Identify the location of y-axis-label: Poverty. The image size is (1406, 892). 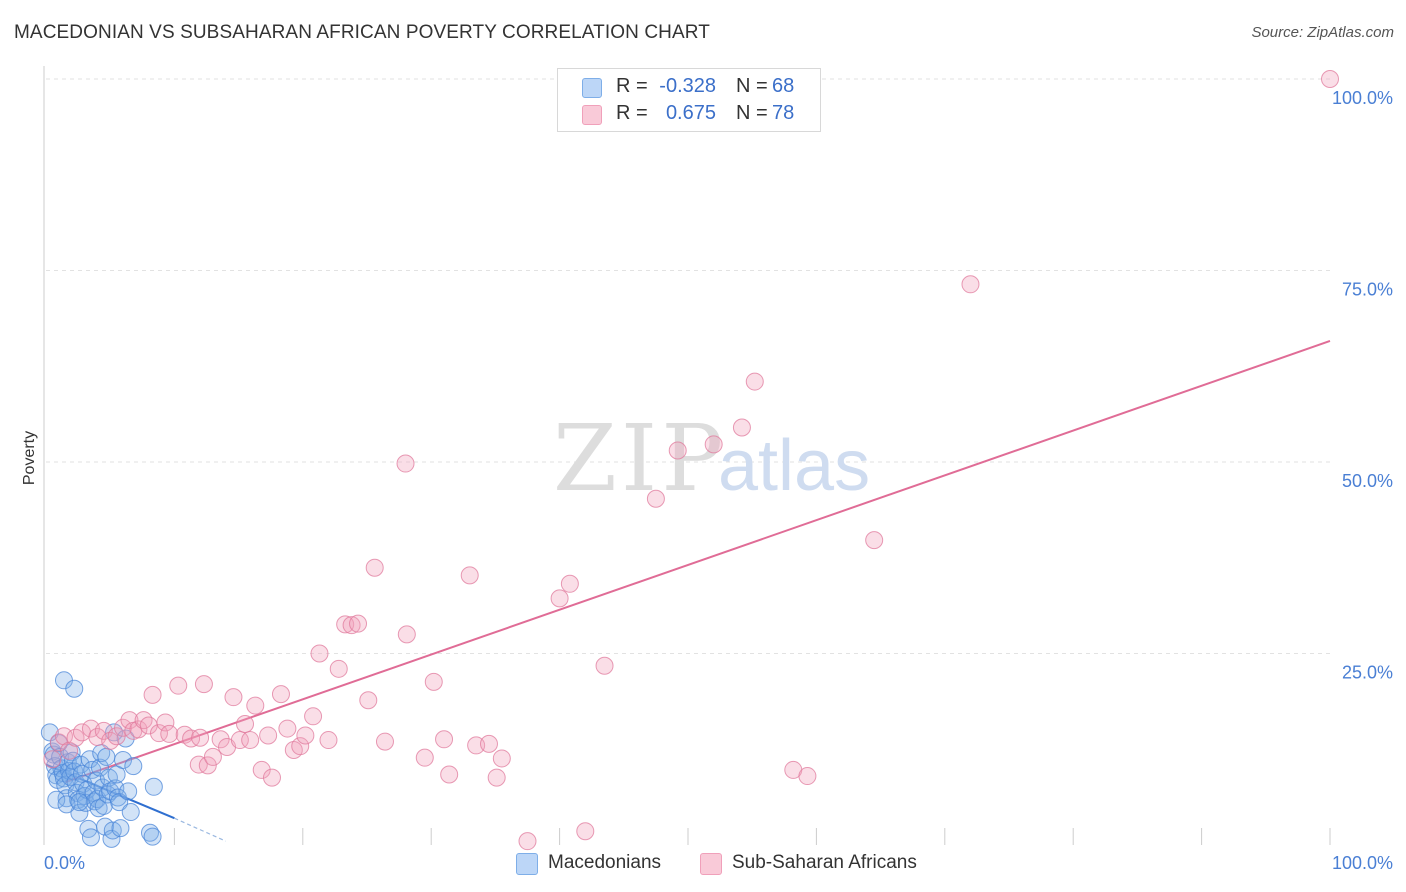
(29, 458).